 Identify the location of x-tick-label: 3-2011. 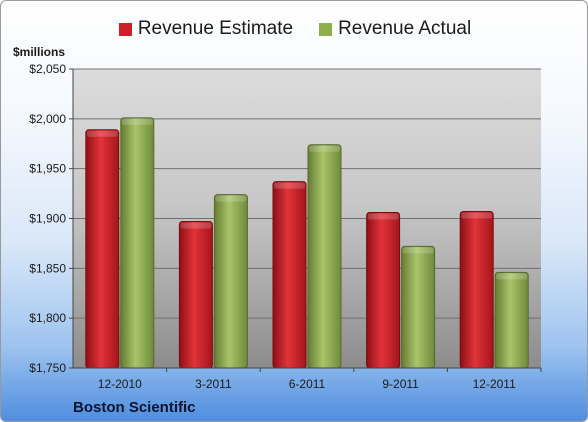
(213, 384).